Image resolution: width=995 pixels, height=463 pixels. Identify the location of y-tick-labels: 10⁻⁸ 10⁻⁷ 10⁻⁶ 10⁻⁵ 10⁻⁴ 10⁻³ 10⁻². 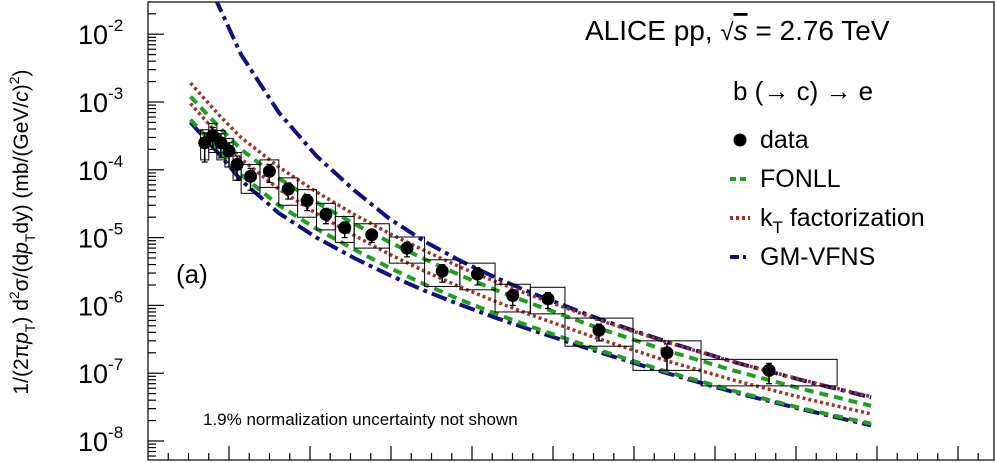
(100, 236).